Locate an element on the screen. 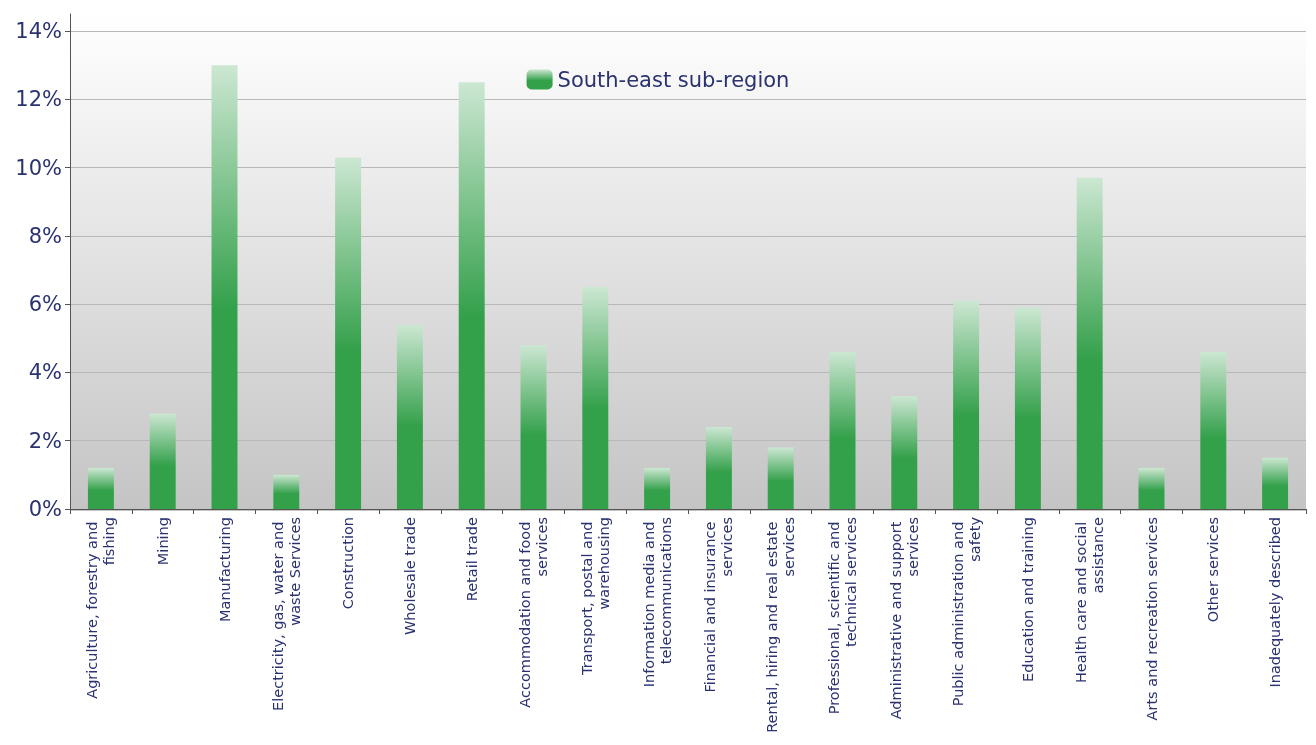  x-tick-label: Accommodation and food services is located at coordinates (533, 612).